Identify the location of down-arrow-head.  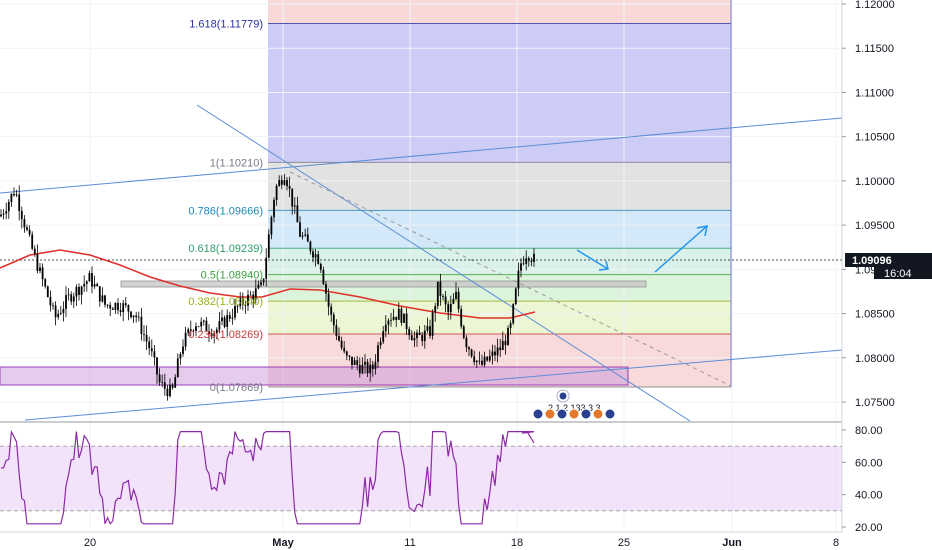
(603, 265).